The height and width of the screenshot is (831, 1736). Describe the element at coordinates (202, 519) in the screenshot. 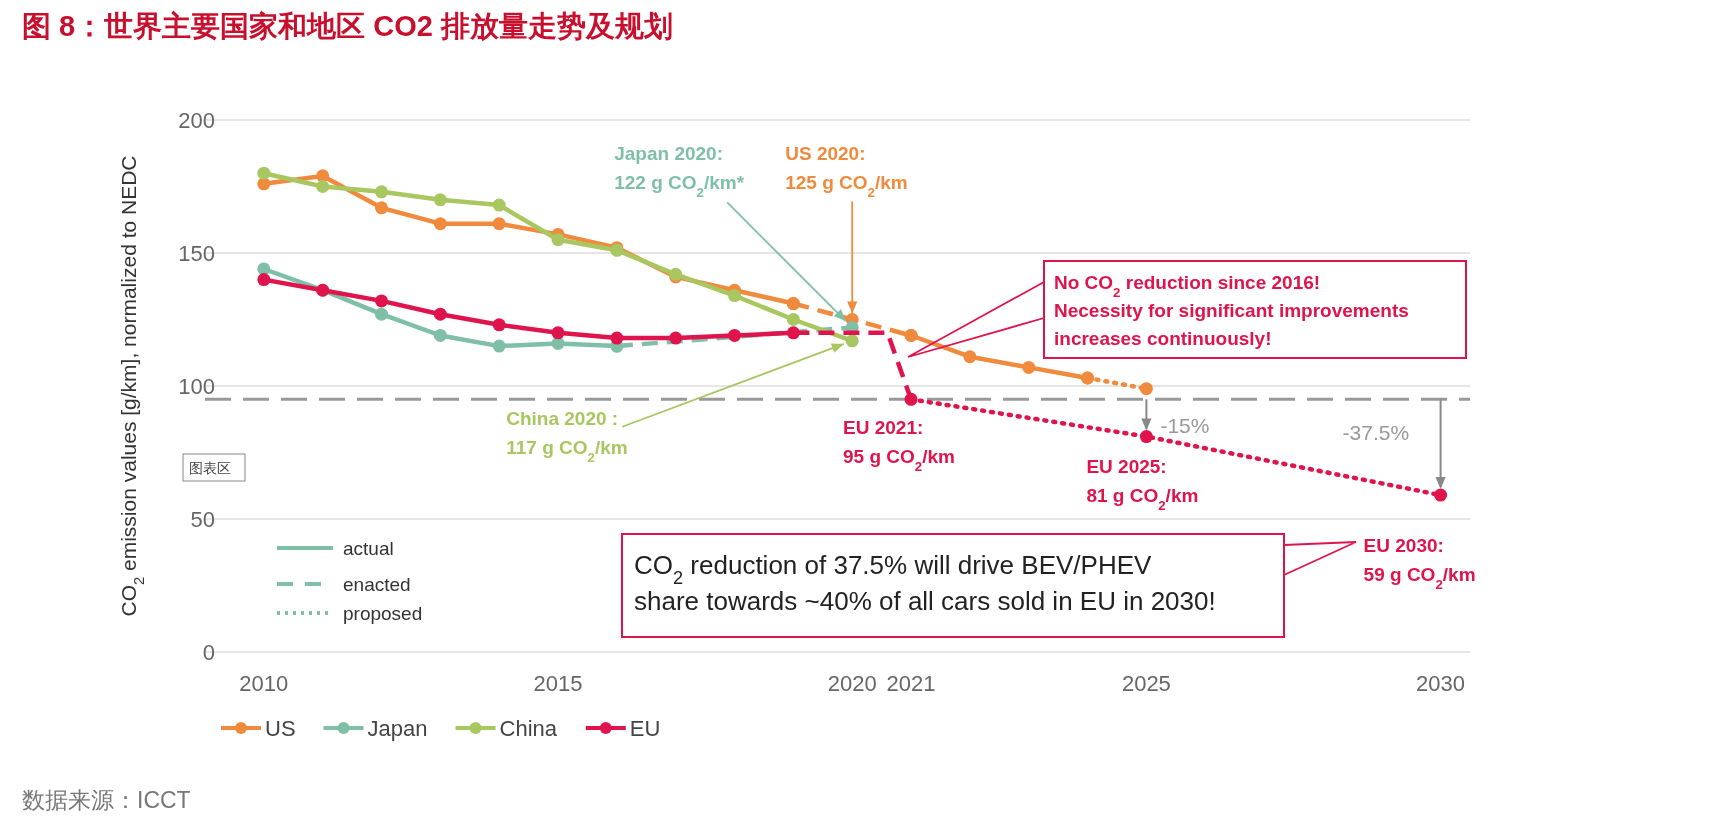

I see `y-tick-label: 50` at that location.